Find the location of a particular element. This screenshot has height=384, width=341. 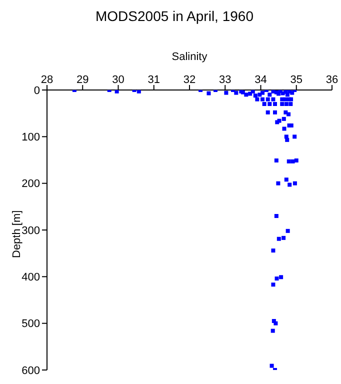

x-tick-label: 28 is located at coordinates (47, 80).